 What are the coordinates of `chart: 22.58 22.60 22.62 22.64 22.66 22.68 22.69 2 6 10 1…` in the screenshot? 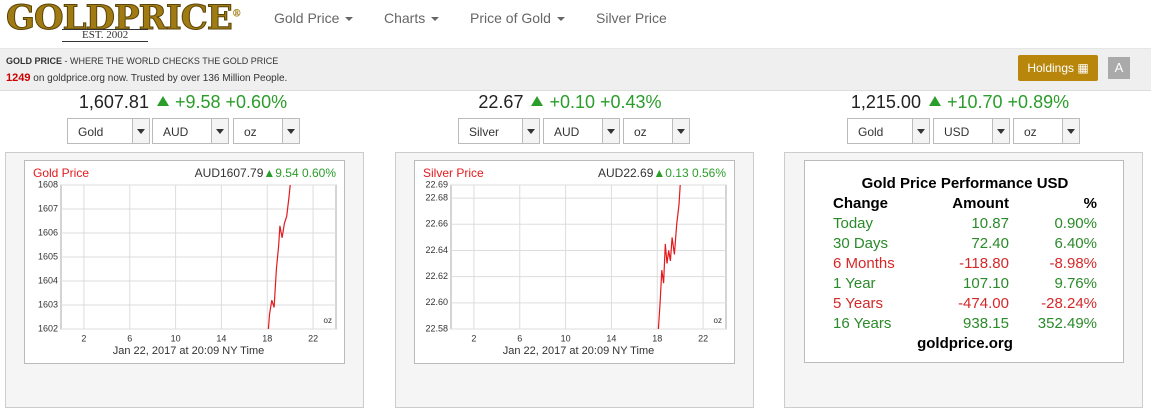 It's located at (574, 262).